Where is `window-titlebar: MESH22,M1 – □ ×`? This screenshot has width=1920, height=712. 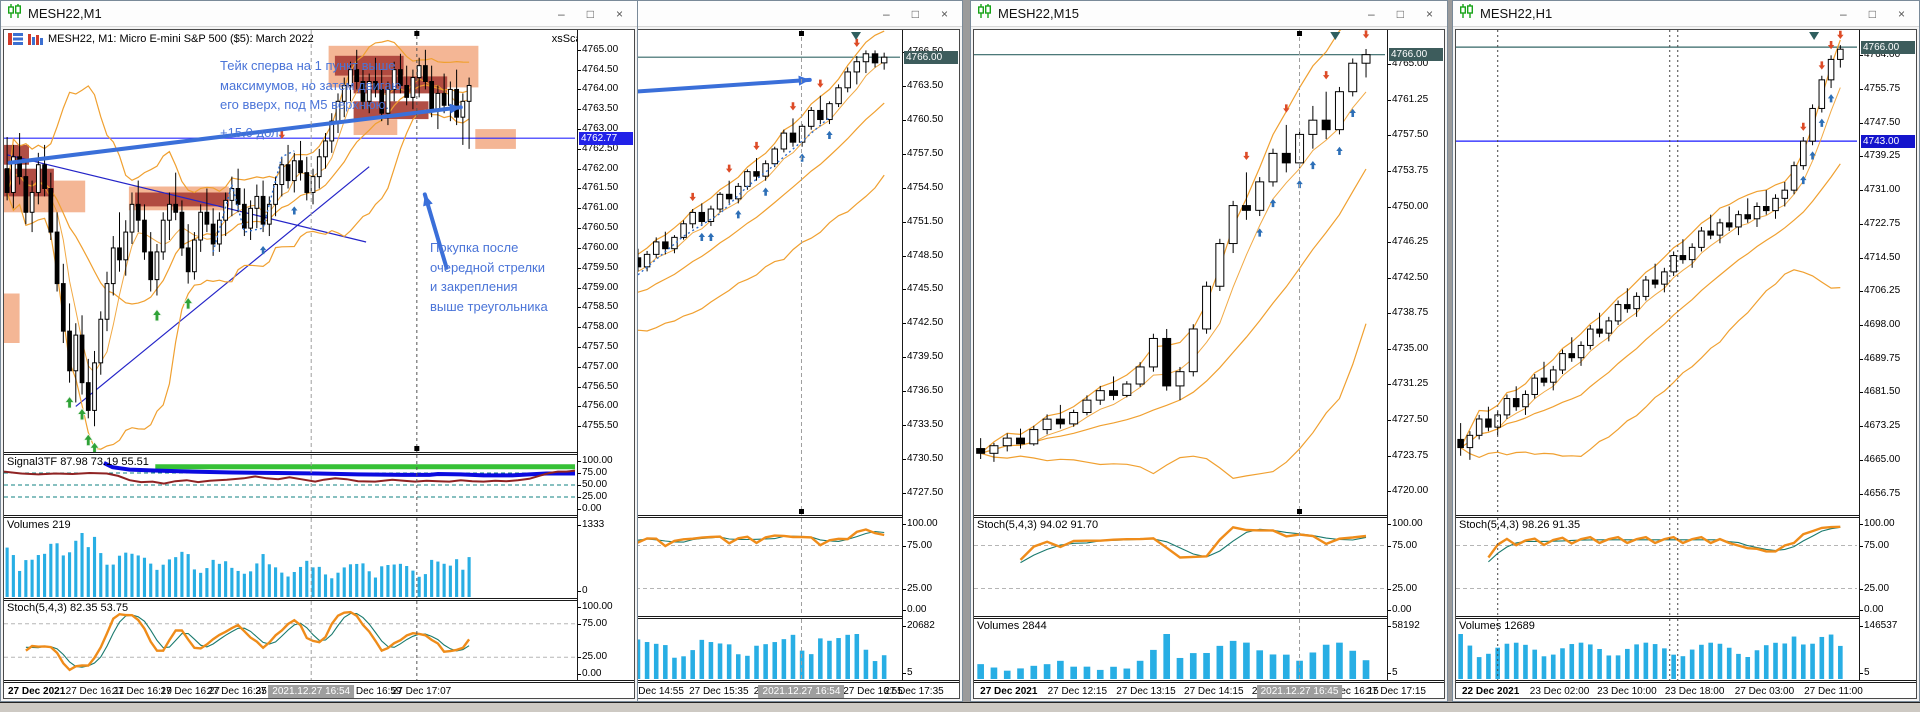
window-titlebar: MESH22,M1 – □ × is located at coordinates (319, 14).